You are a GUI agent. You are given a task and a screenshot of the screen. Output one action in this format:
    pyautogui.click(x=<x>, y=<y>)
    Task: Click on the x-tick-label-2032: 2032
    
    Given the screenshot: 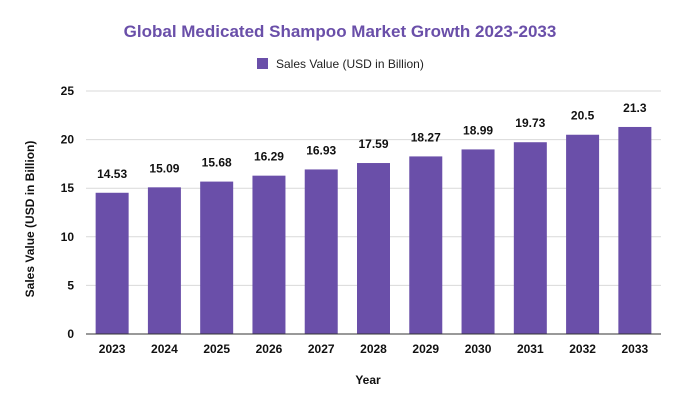 What is the action you would take?
    pyautogui.click(x=582, y=349)
    